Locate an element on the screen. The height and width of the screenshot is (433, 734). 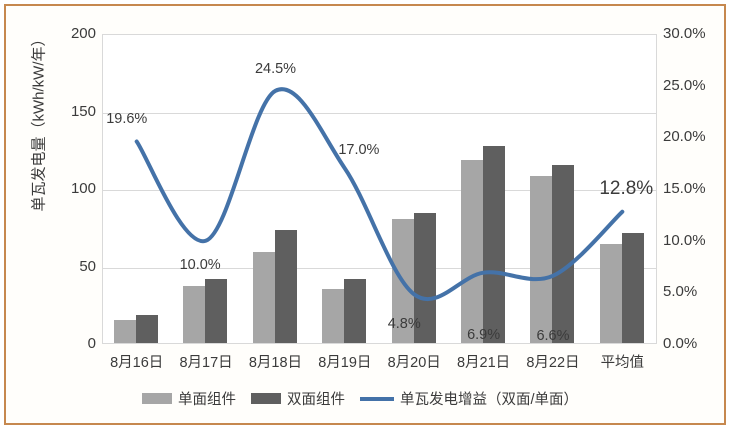
bar-single-8月21日 is located at coordinates (471, 251).